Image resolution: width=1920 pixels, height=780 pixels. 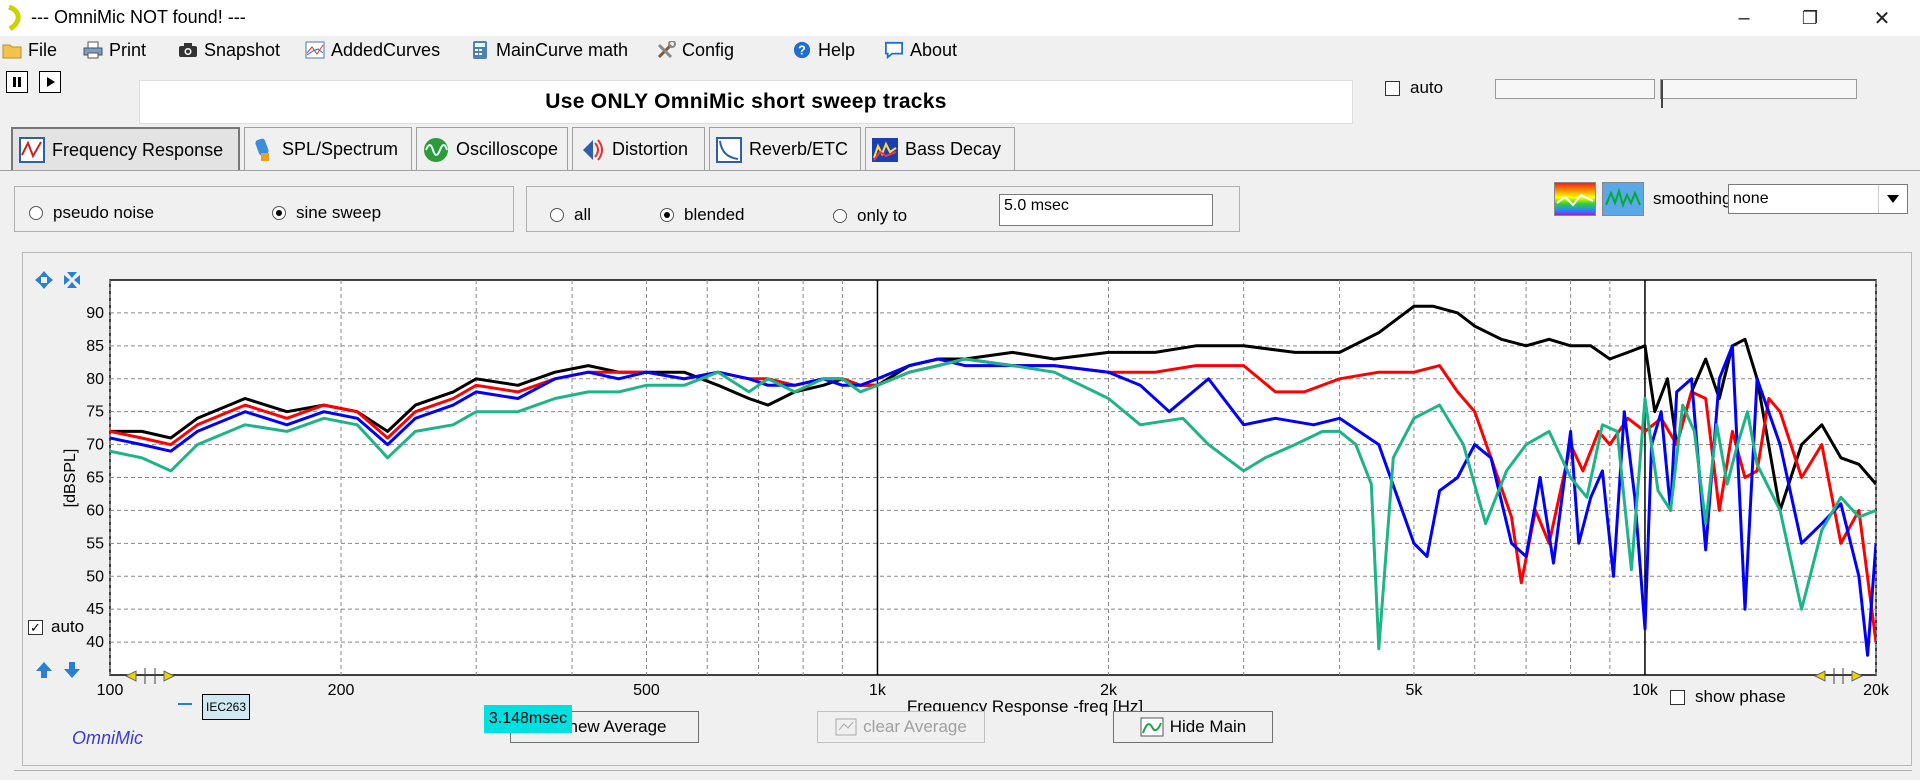 What do you see at coordinates (1575, 89) in the screenshot?
I see `level-slider-left` at bounding box center [1575, 89].